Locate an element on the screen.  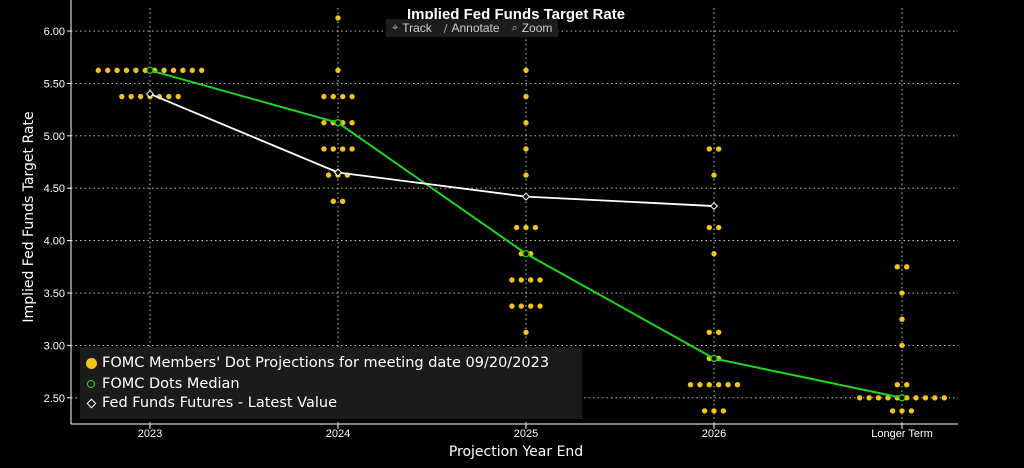
legend-label-futures: Fed Funds Futures - Latest Value is located at coordinates (219, 403).